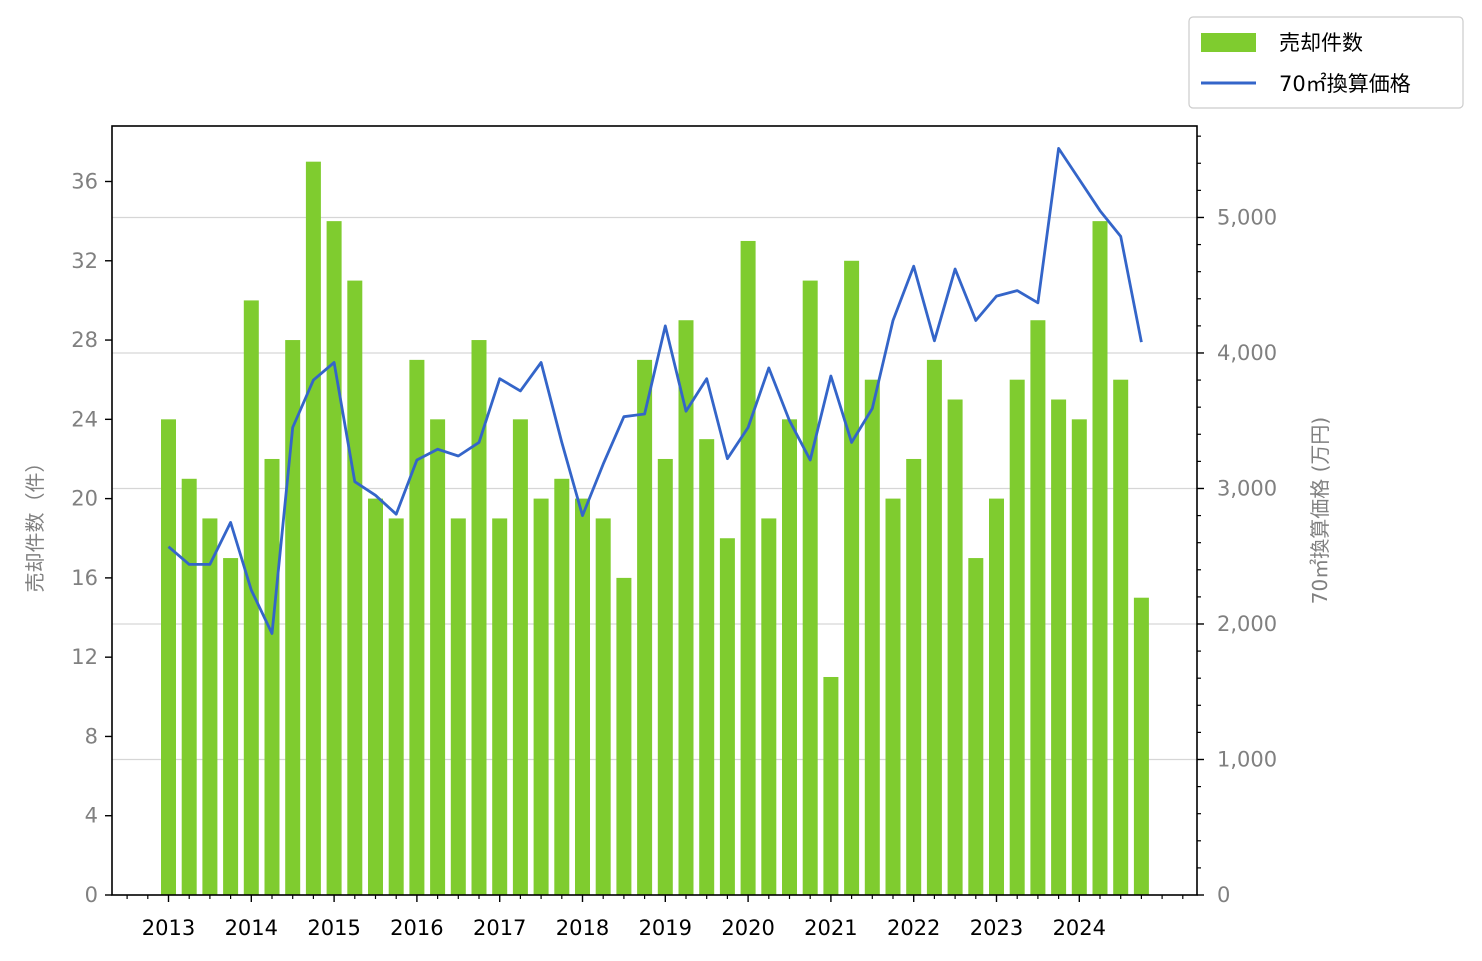  Describe the element at coordinates (1247, 353) in the screenshot. I see `right-tick-label: 4,000` at that location.